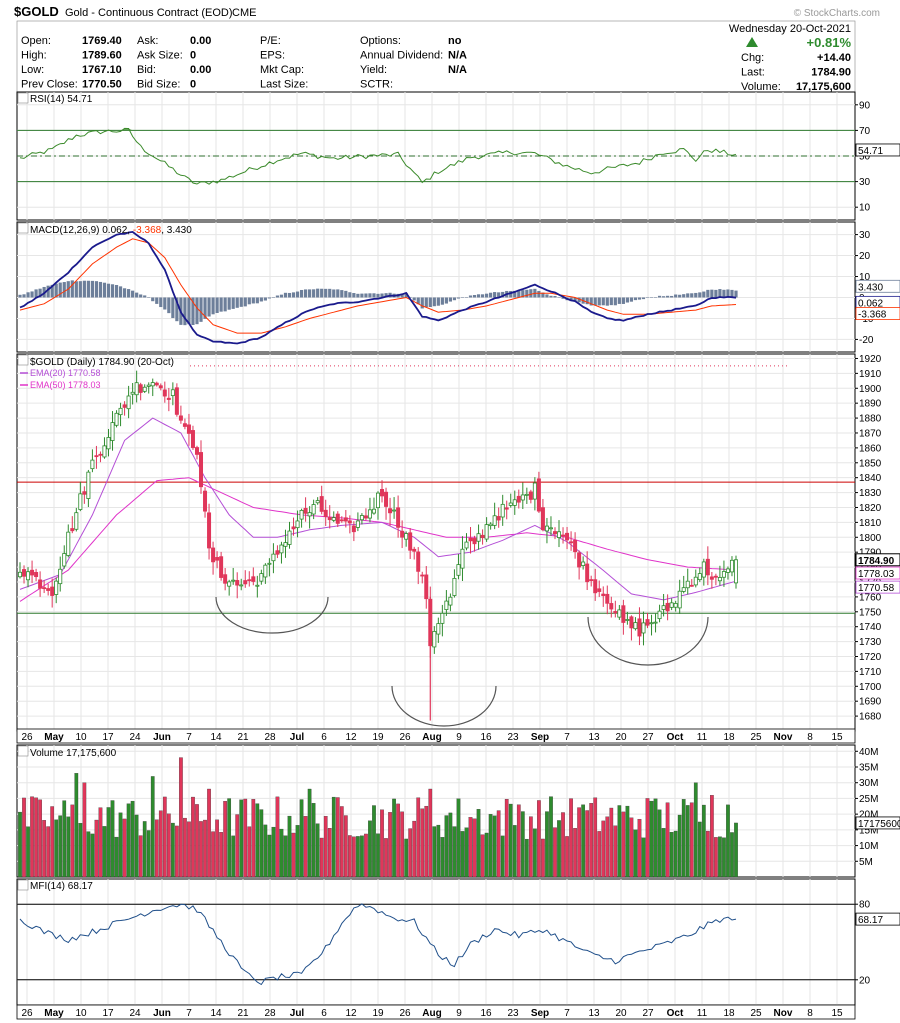 Image resolution: width=900 pixels, height=1023 pixels. Describe the element at coordinates (376, 85) in the screenshot. I see `quote-label: SCTR:` at that location.